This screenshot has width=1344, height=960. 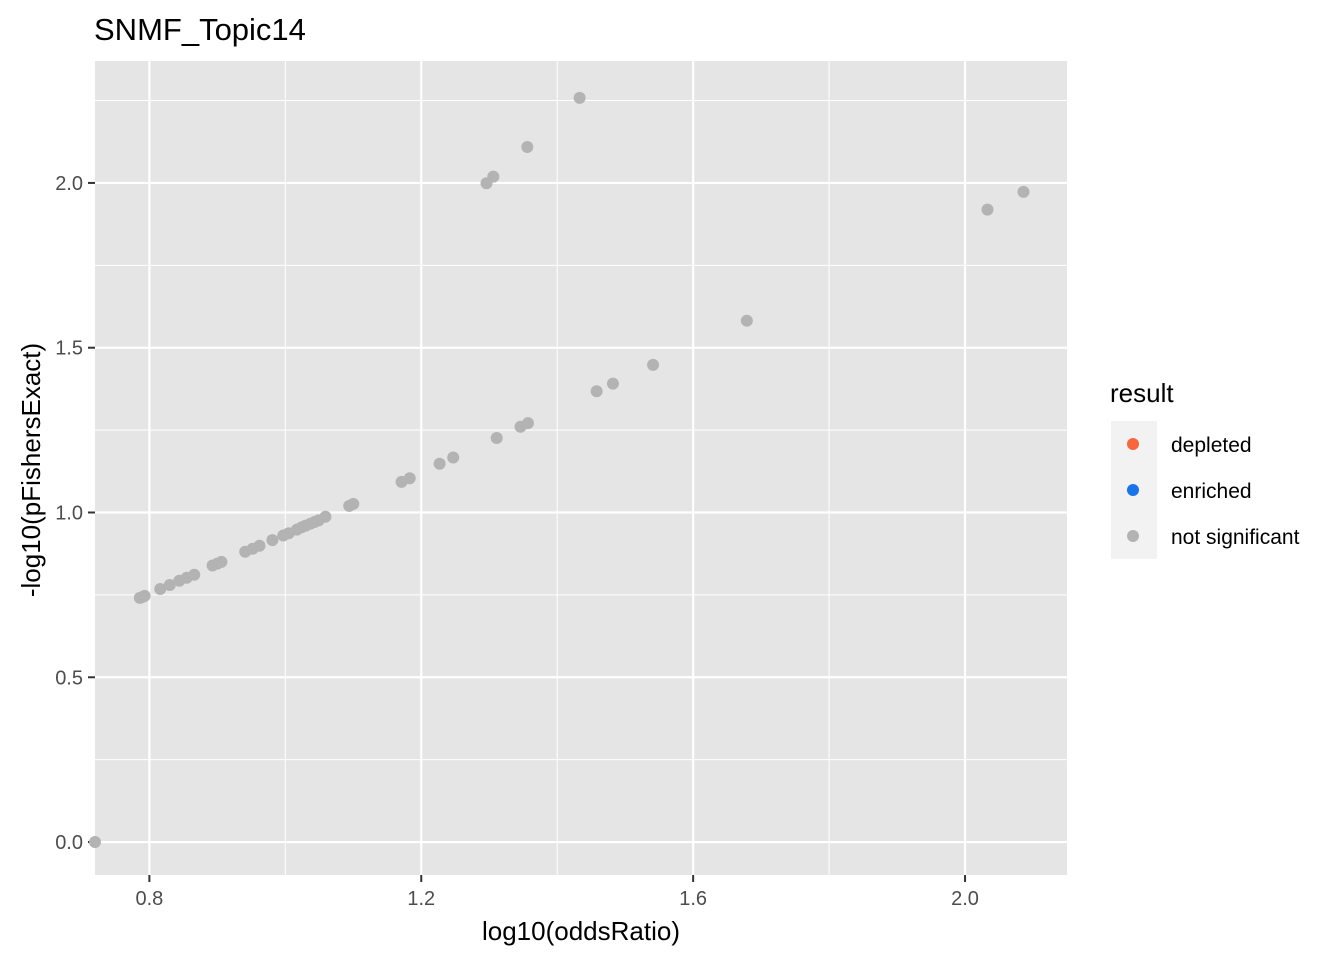 What do you see at coordinates (1235, 537) in the screenshot?
I see `legend-label: not significant` at bounding box center [1235, 537].